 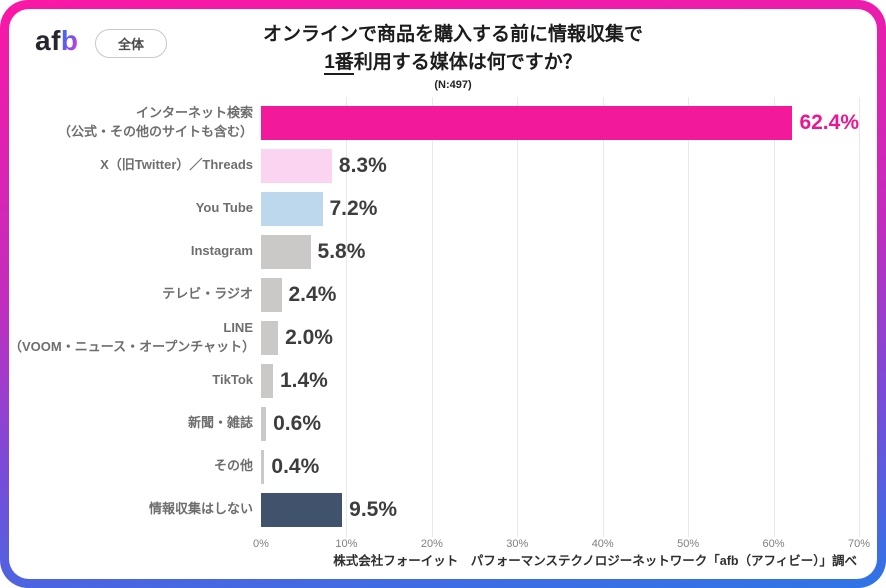 What do you see at coordinates (221, 251) in the screenshot?
I see `category-label-line: Instagram` at bounding box center [221, 251].